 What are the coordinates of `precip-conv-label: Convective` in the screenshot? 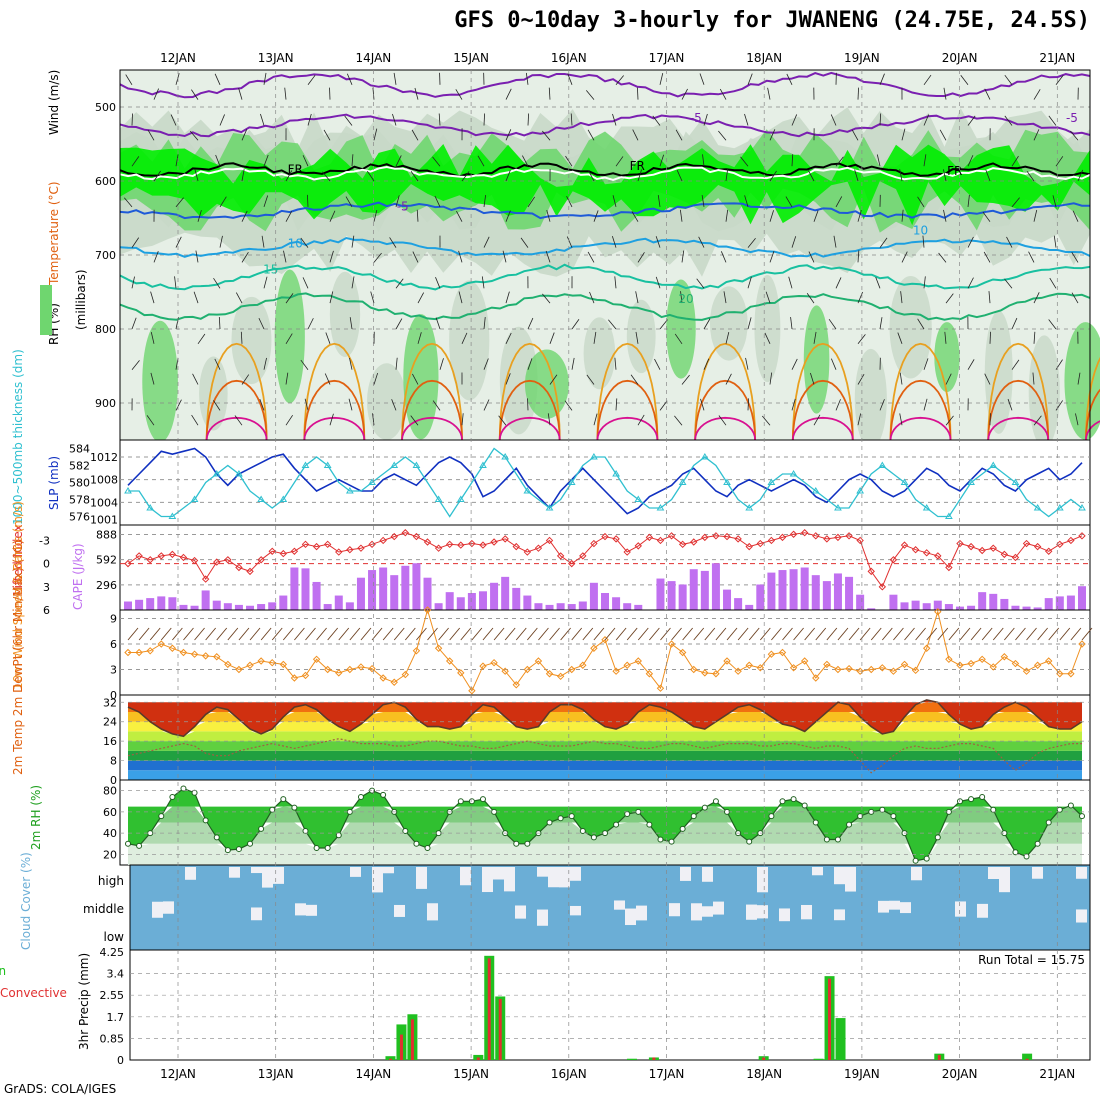 It's located at (33, 993).